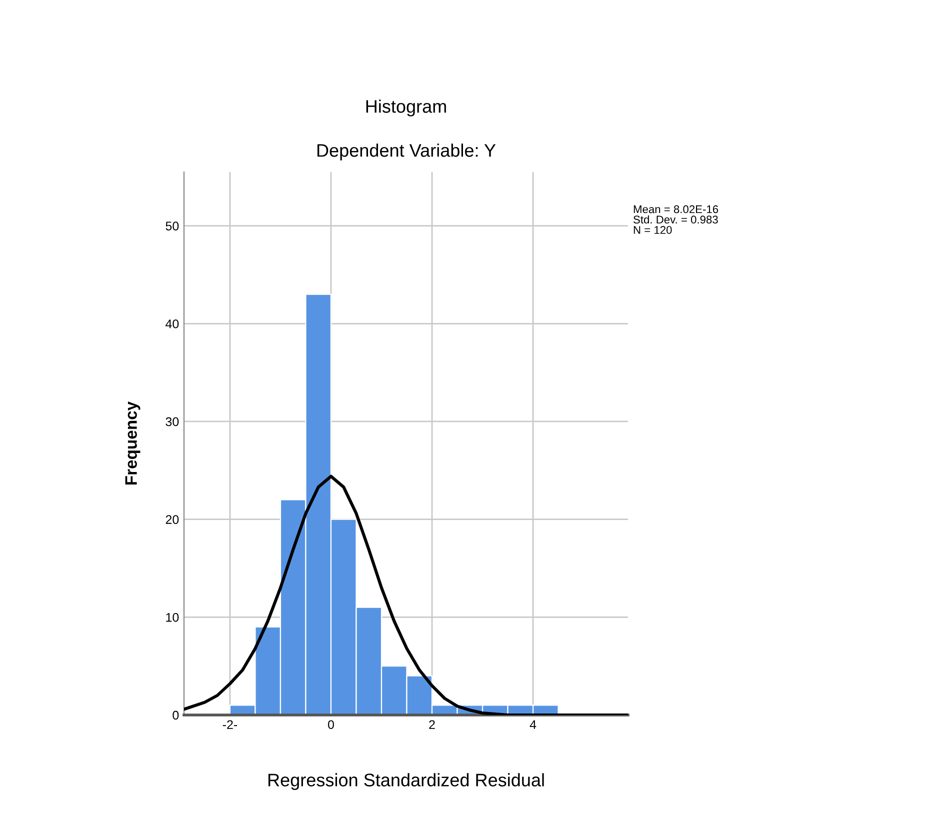 Image resolution: width=931 pixels, height=825 pixels. I want to click on y-tick-label: 30, so click(172, 421).